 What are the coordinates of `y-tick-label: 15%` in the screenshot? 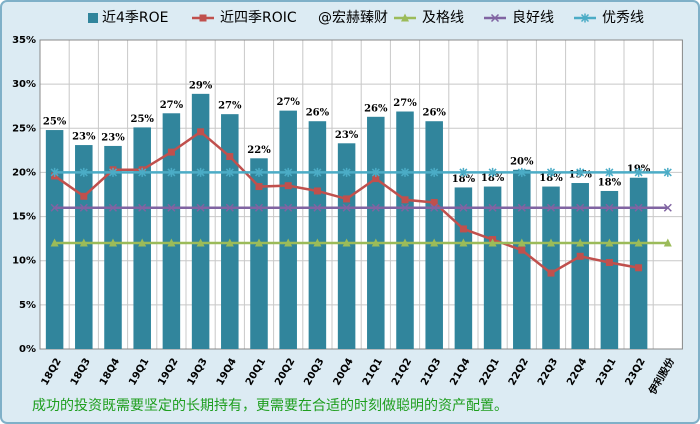 It's located at (24, 217).